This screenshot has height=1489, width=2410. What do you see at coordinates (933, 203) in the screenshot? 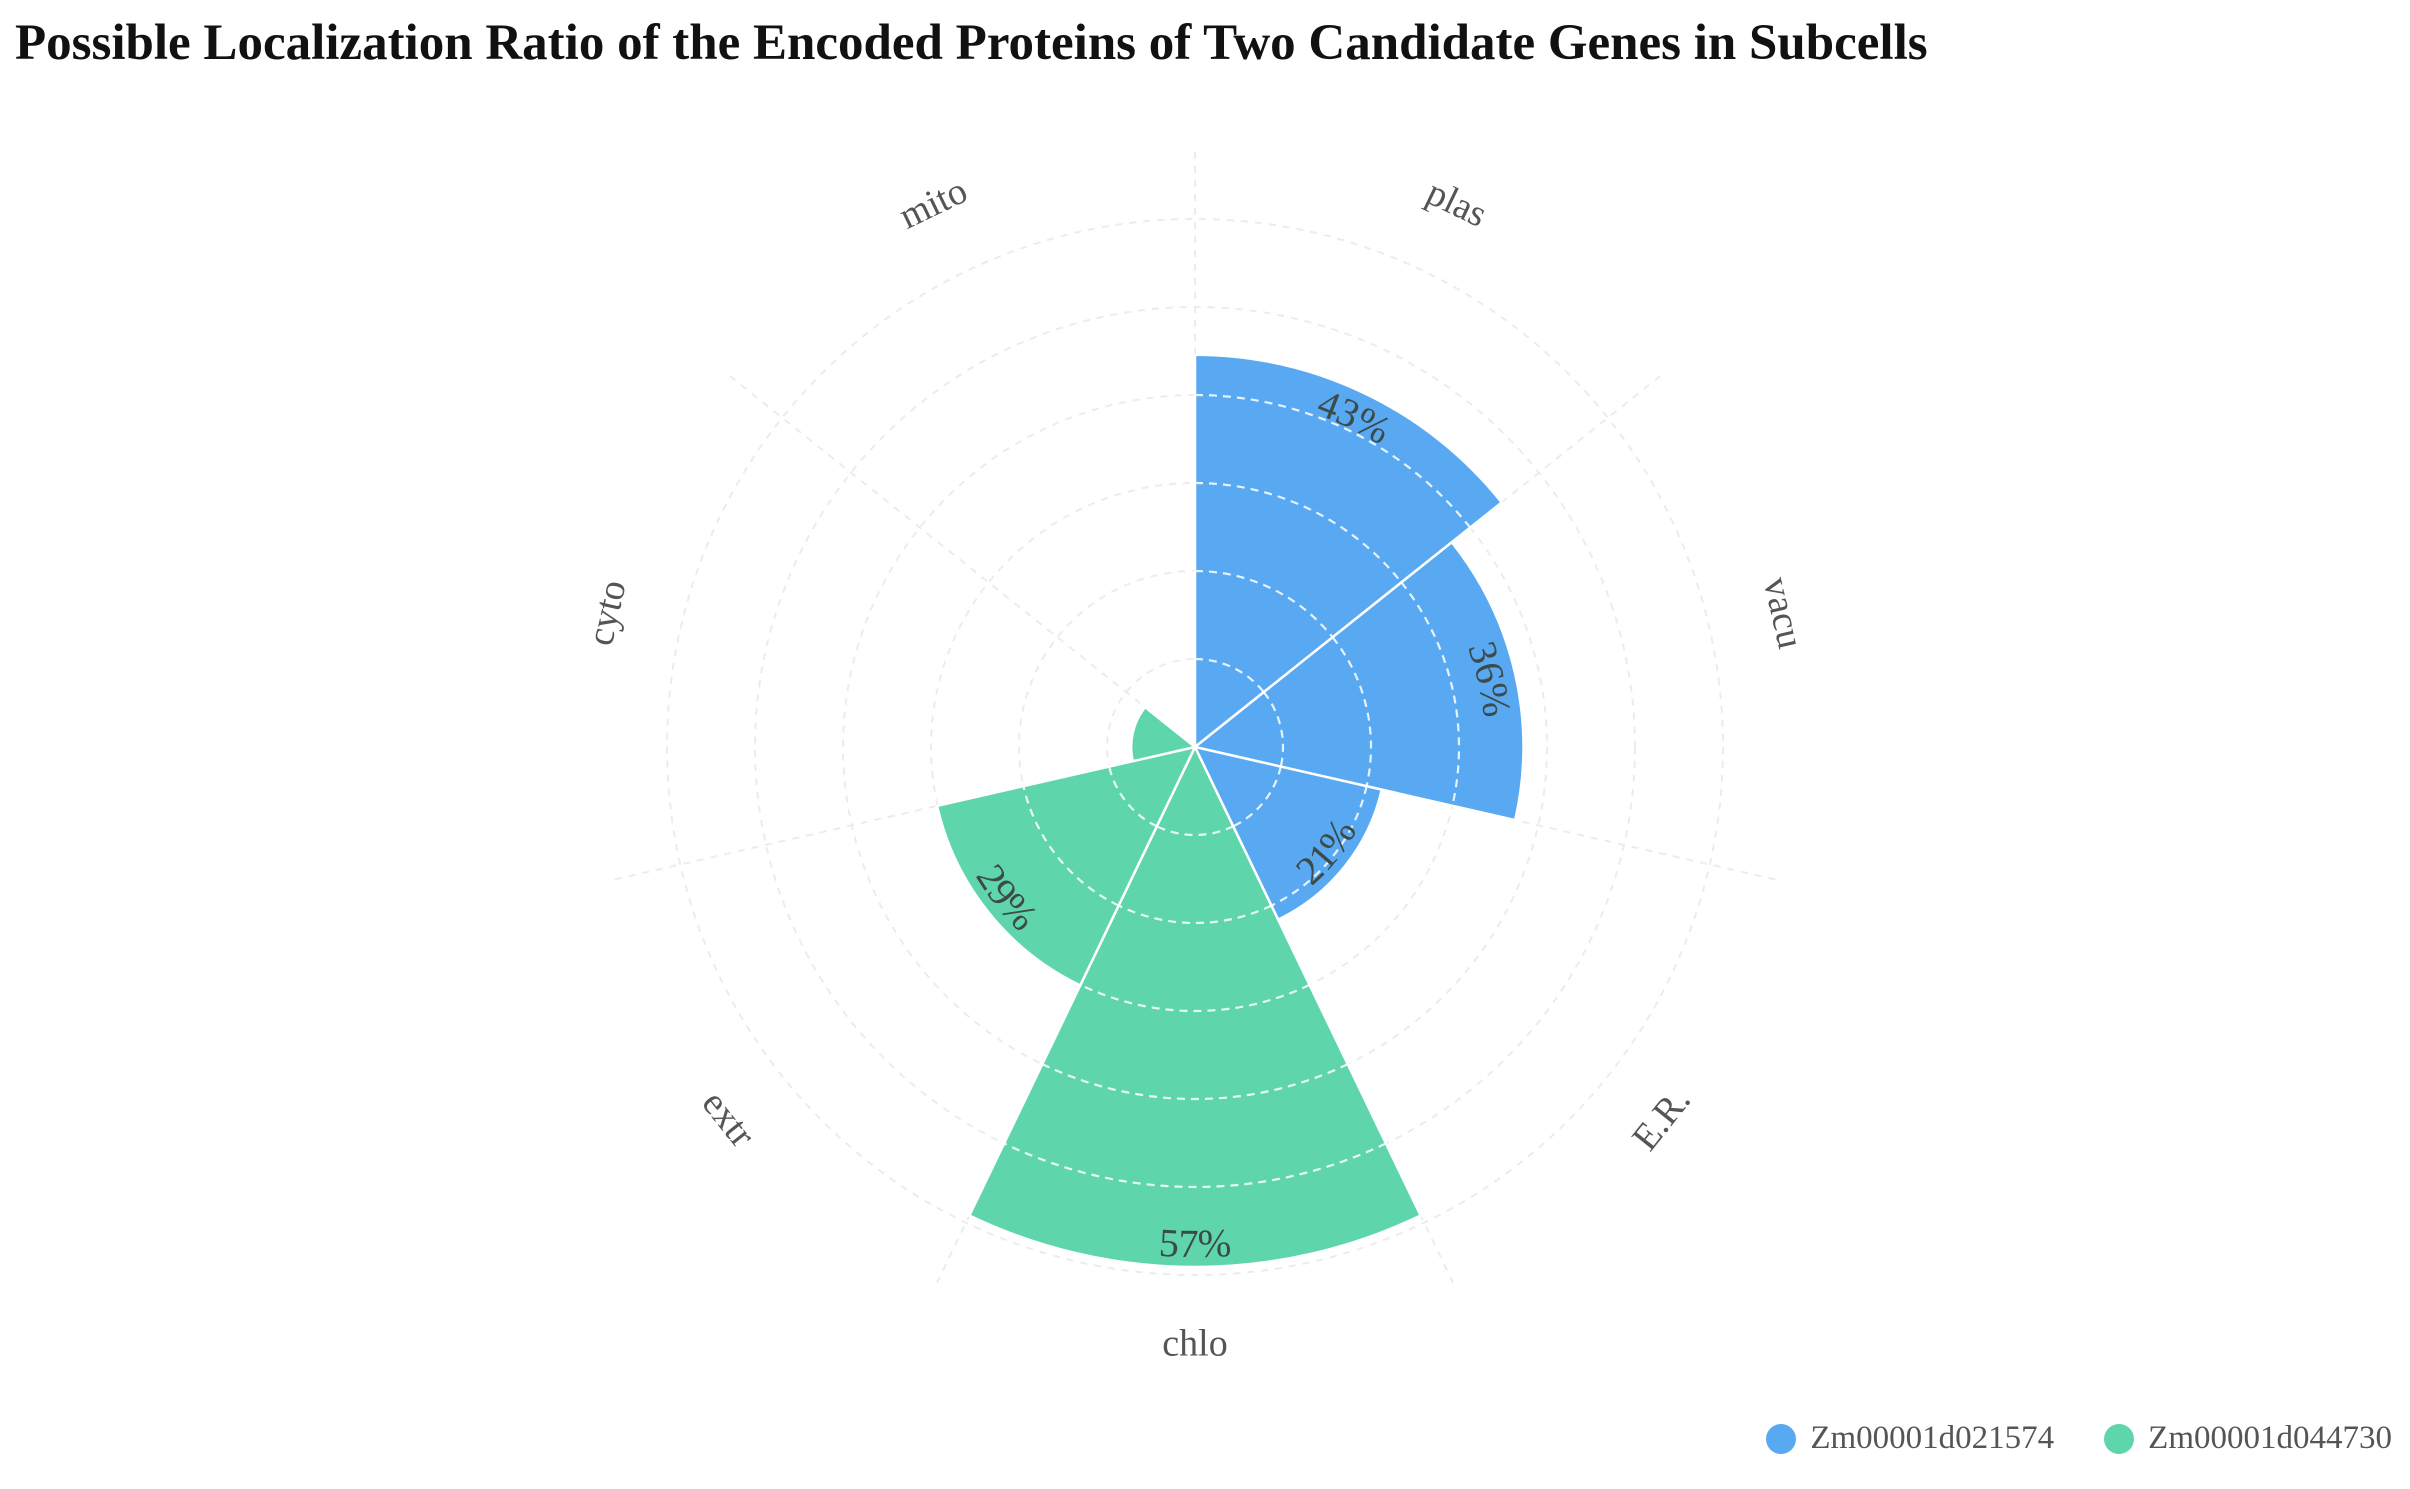
I see `category-label-mito: mito` at bounding box center [933, 203].